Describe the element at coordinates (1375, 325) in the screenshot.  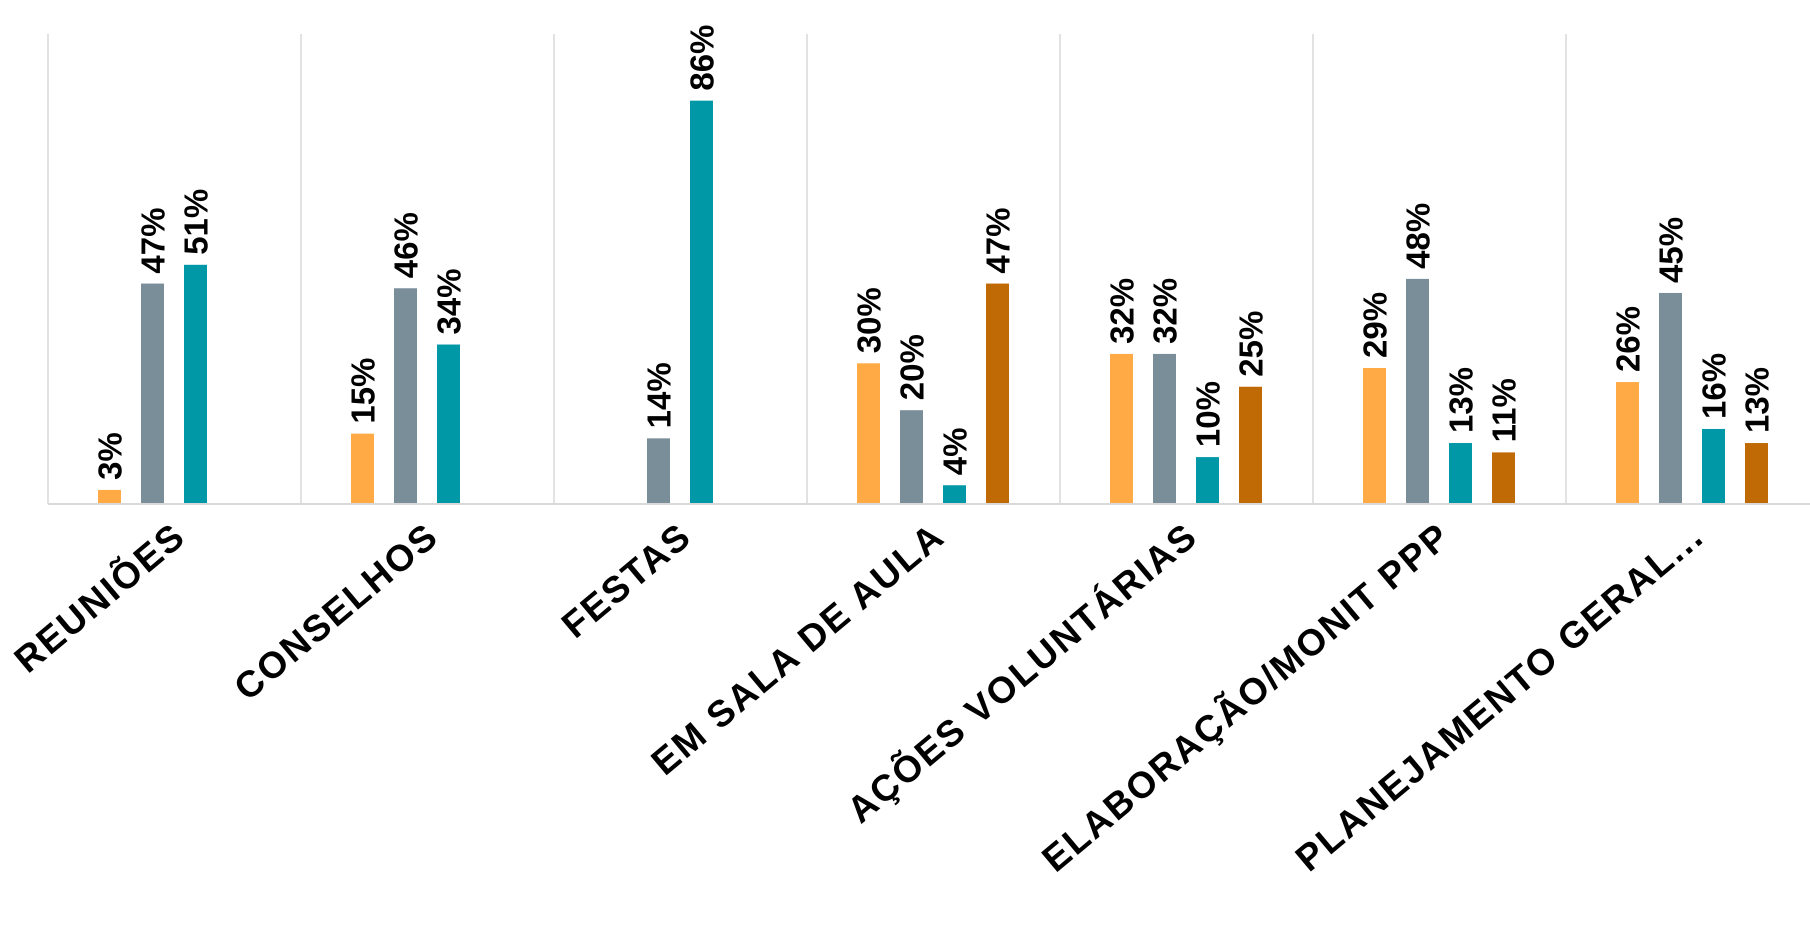
I see `data-label: 29%` at that location.